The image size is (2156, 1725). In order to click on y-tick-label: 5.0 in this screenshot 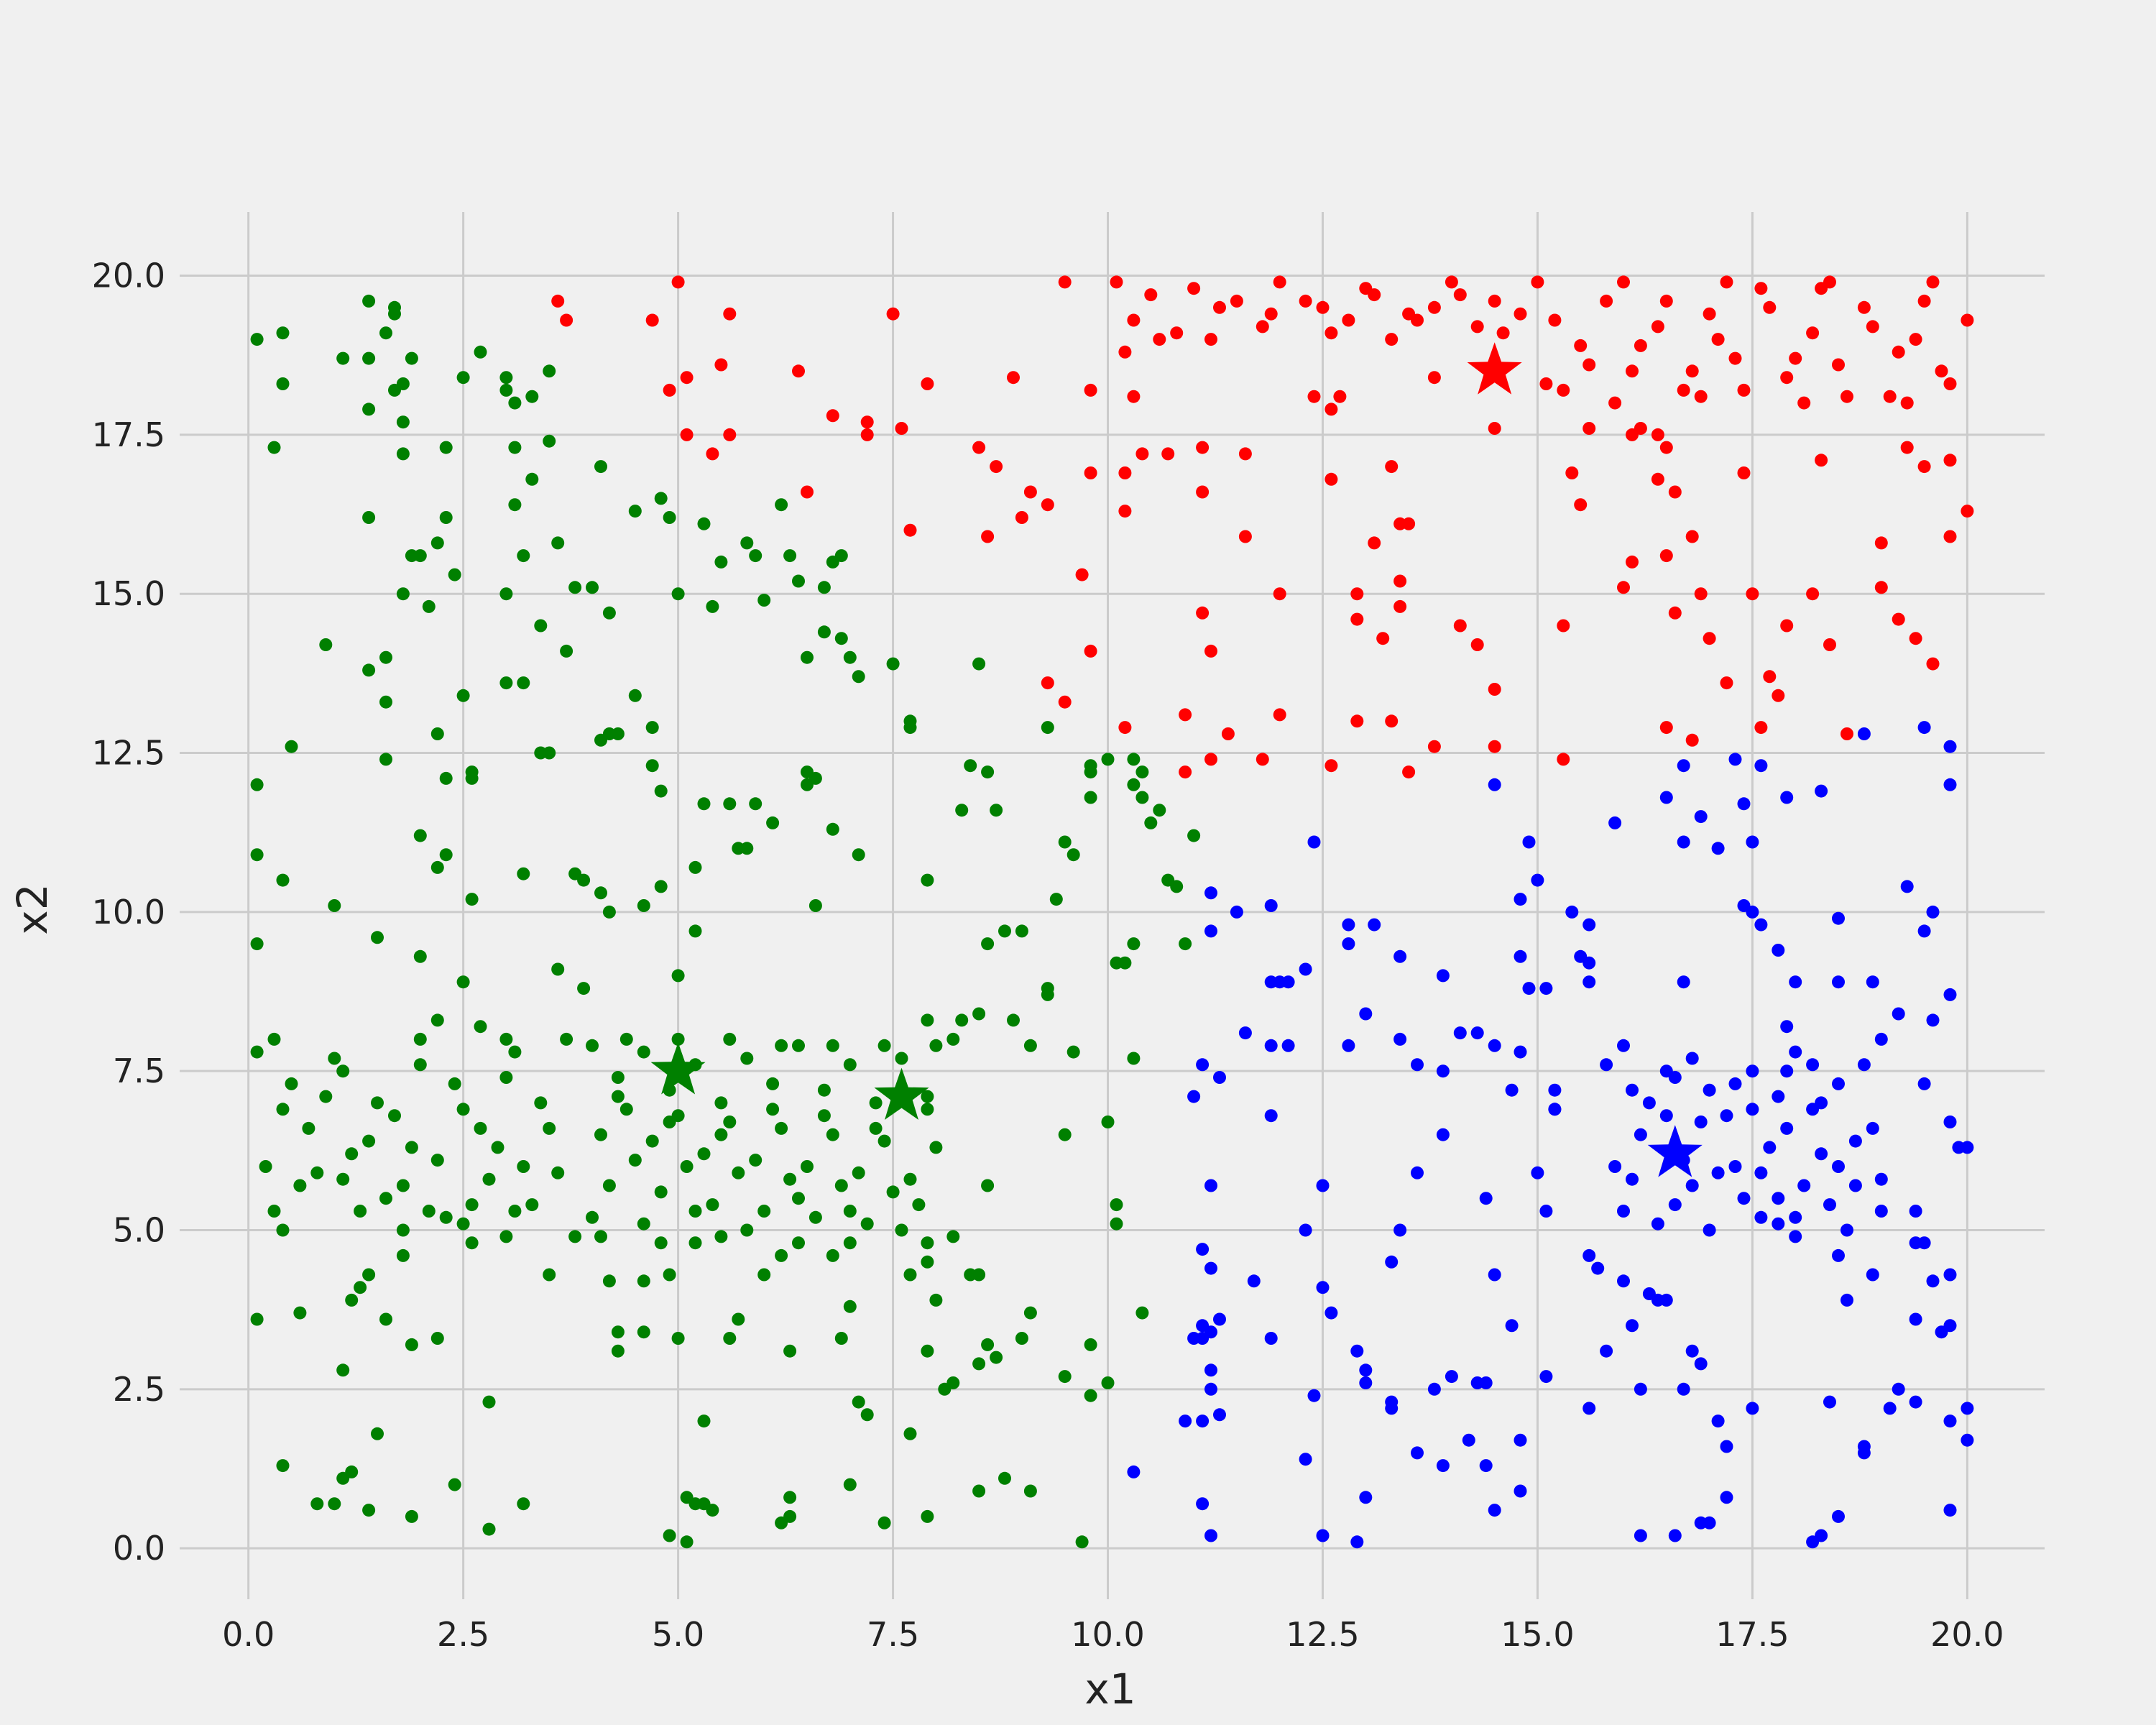, I will do `click(139, 1230)`.